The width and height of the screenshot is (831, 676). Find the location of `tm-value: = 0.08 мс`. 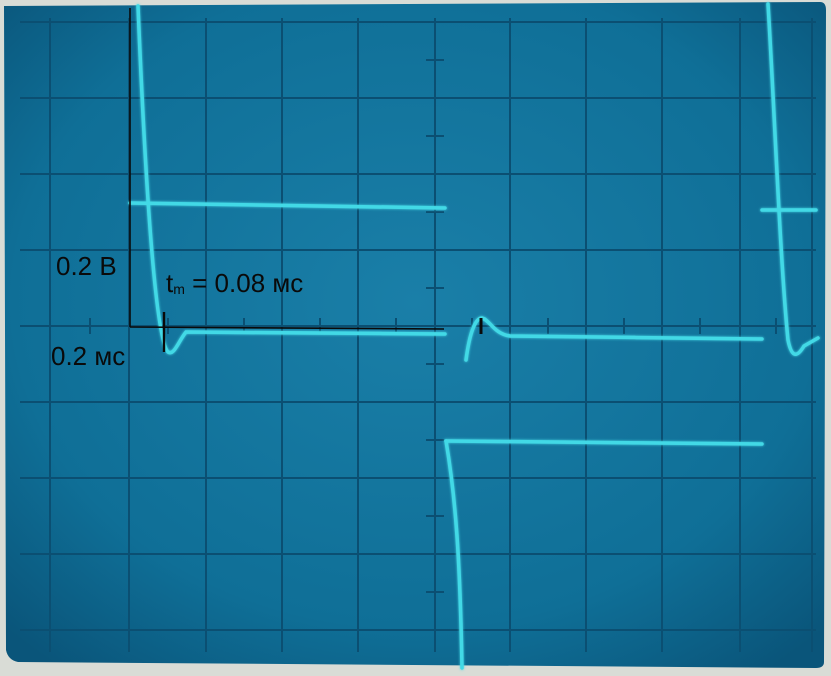

tm-value: = 0.08 мс is located at coordinates (248, 283).